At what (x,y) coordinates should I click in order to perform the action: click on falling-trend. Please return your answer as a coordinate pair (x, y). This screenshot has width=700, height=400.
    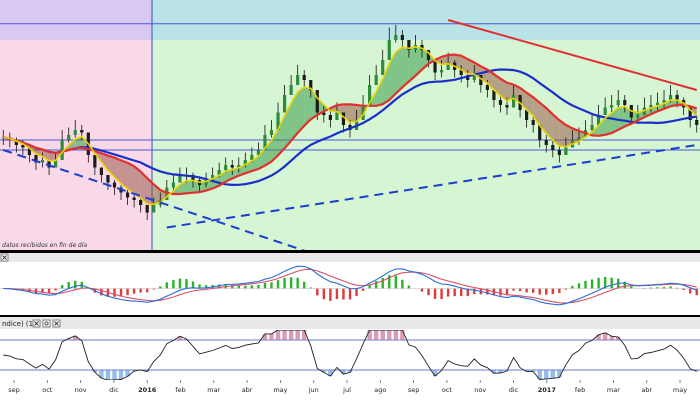
    Looking at the image, I should click on (154, 199).